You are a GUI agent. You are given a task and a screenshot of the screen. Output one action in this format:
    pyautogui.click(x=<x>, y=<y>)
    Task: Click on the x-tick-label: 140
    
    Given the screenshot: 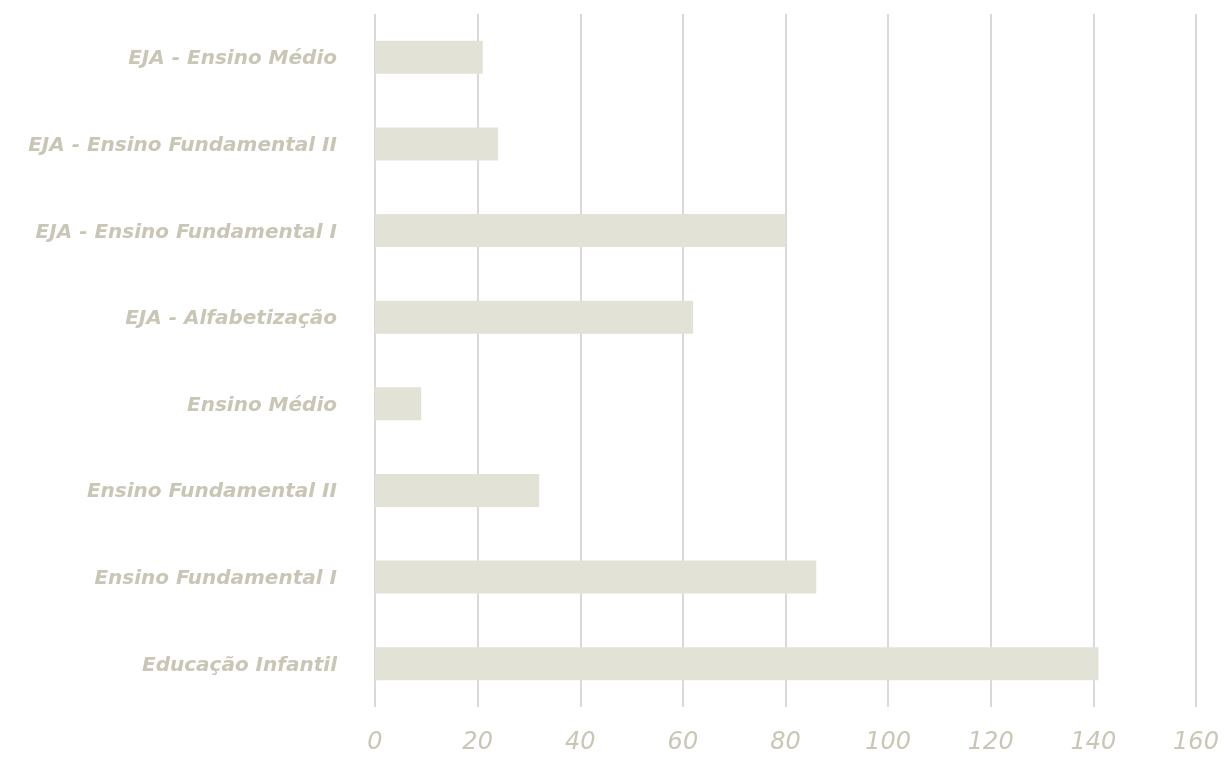 What is the action you would take?
    pyautogui.click(x=1093, y=741)
    